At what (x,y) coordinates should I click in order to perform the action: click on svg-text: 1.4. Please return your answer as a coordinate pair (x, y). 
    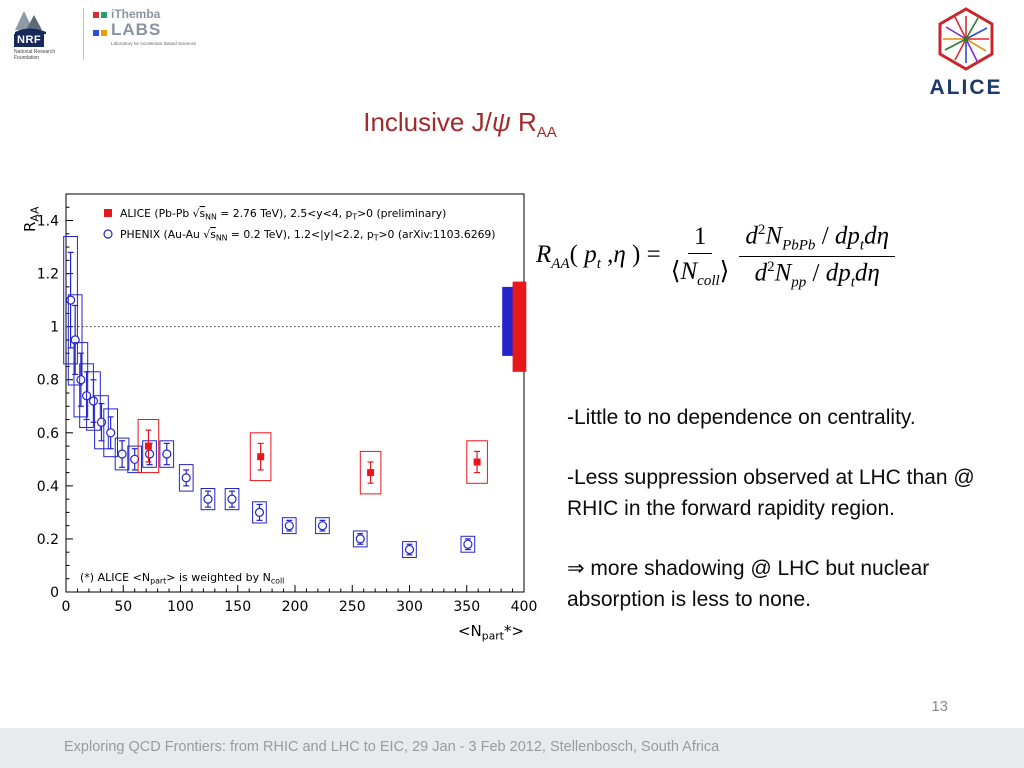
    Looking at the image, I should click on (48, 222).